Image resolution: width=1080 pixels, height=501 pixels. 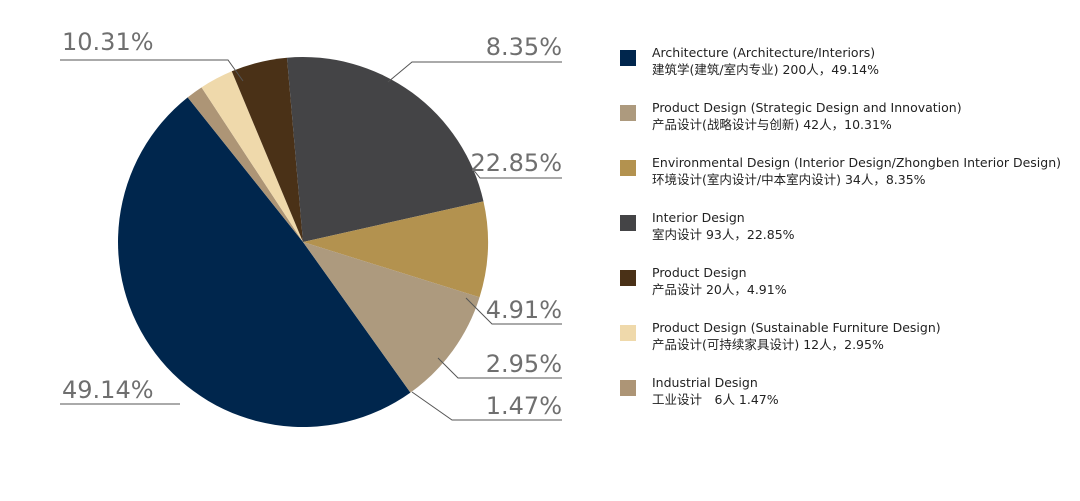 What do you see at coordinates (524, 310) in the screenshot?
I see `slice-percent-label: 4.91%` at bounding box center [524, 310].